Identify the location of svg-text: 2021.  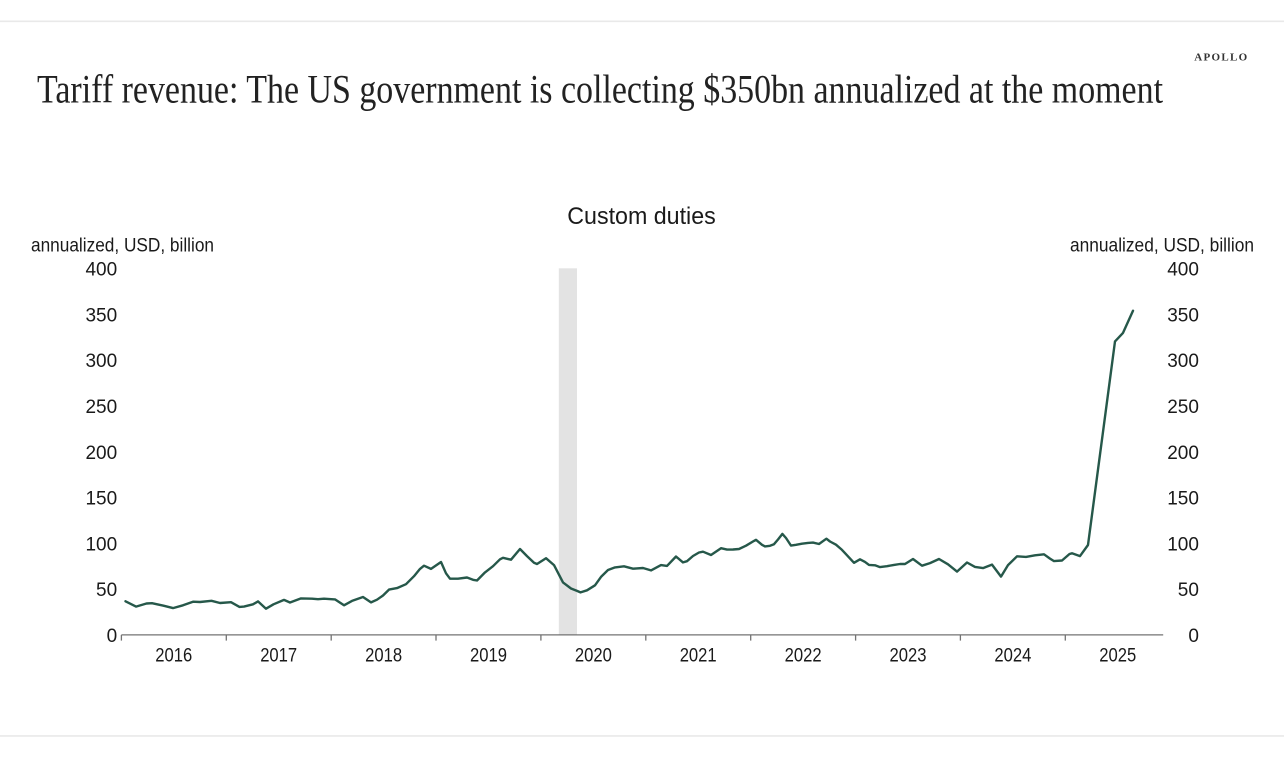
(698, 655).